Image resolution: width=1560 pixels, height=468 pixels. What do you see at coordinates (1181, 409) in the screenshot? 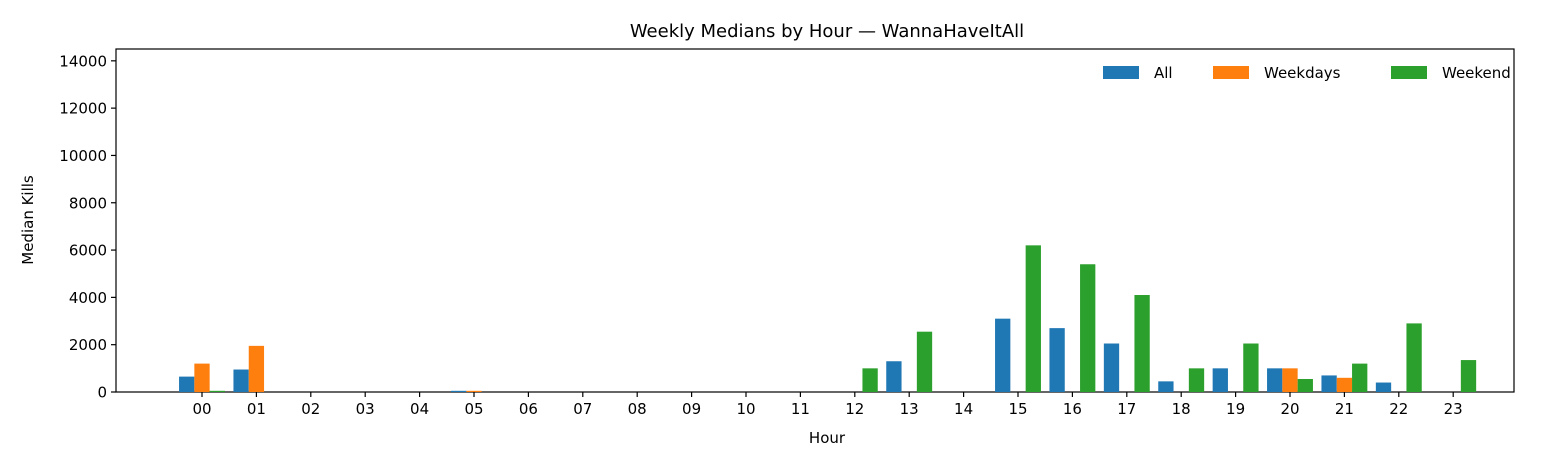
I see `x-tick-label-18: 18` at bounding box center [1181, 409].